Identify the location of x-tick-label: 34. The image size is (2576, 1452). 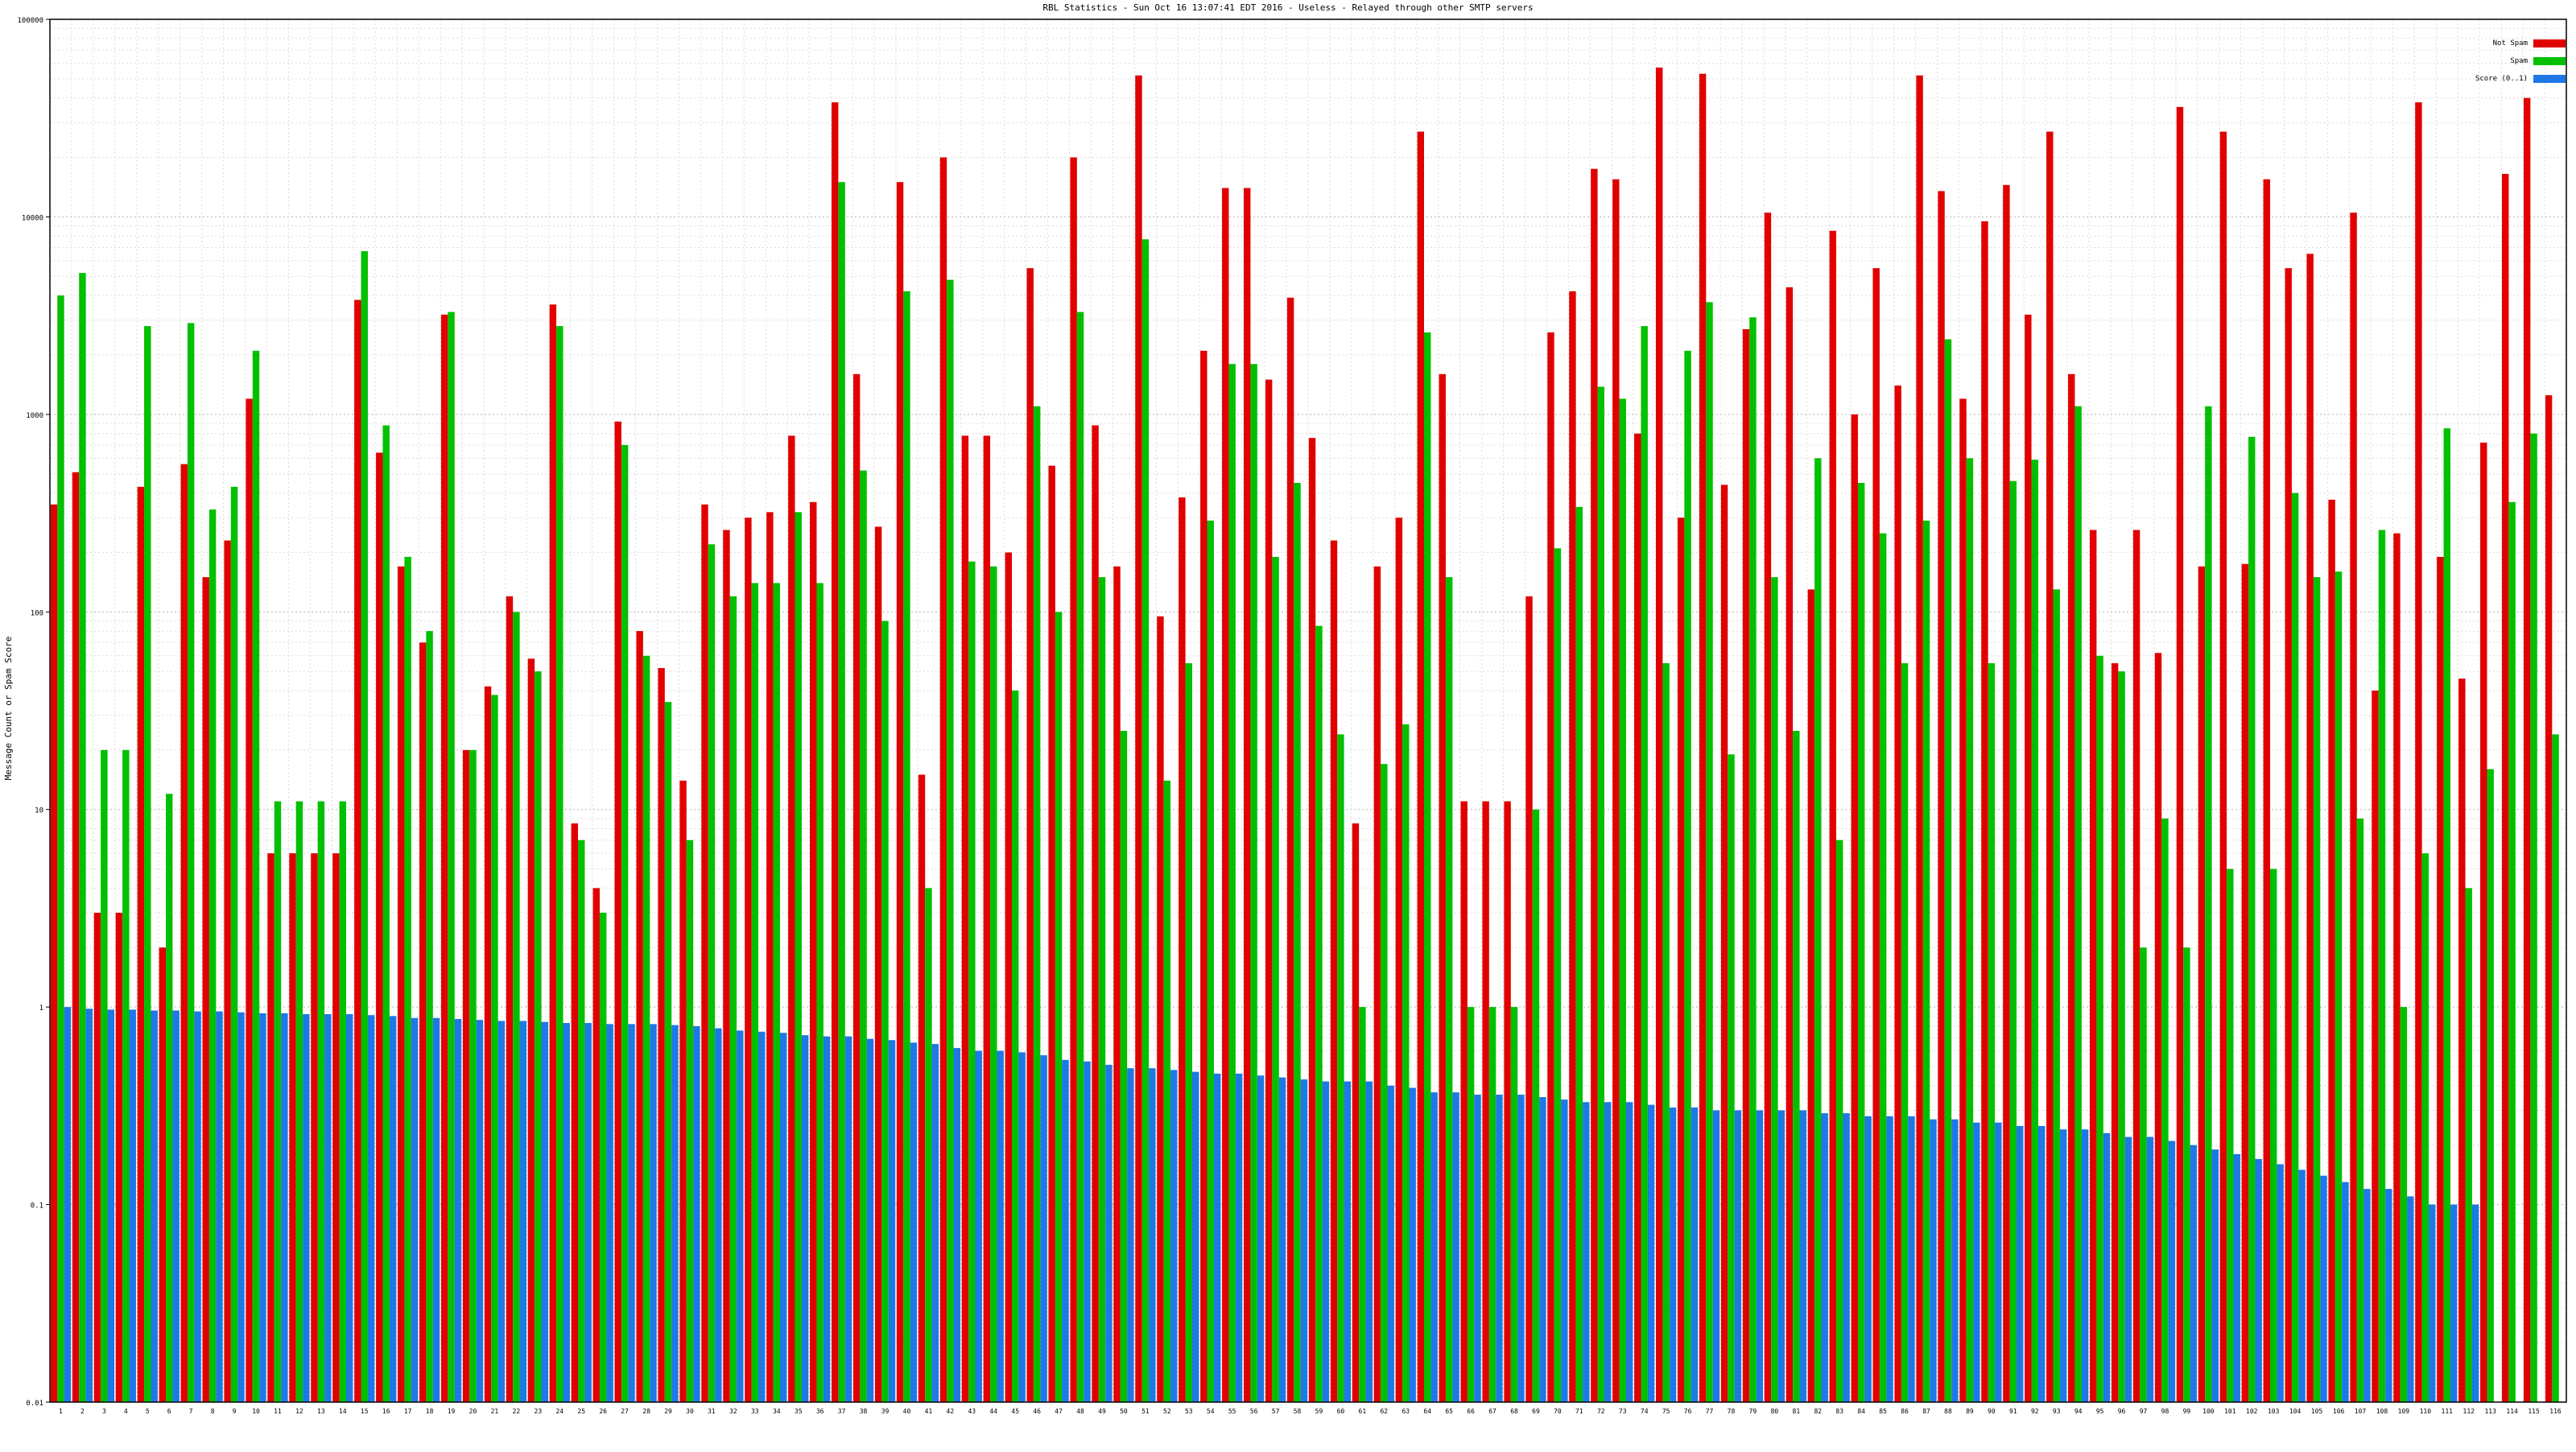
(777, 1412).